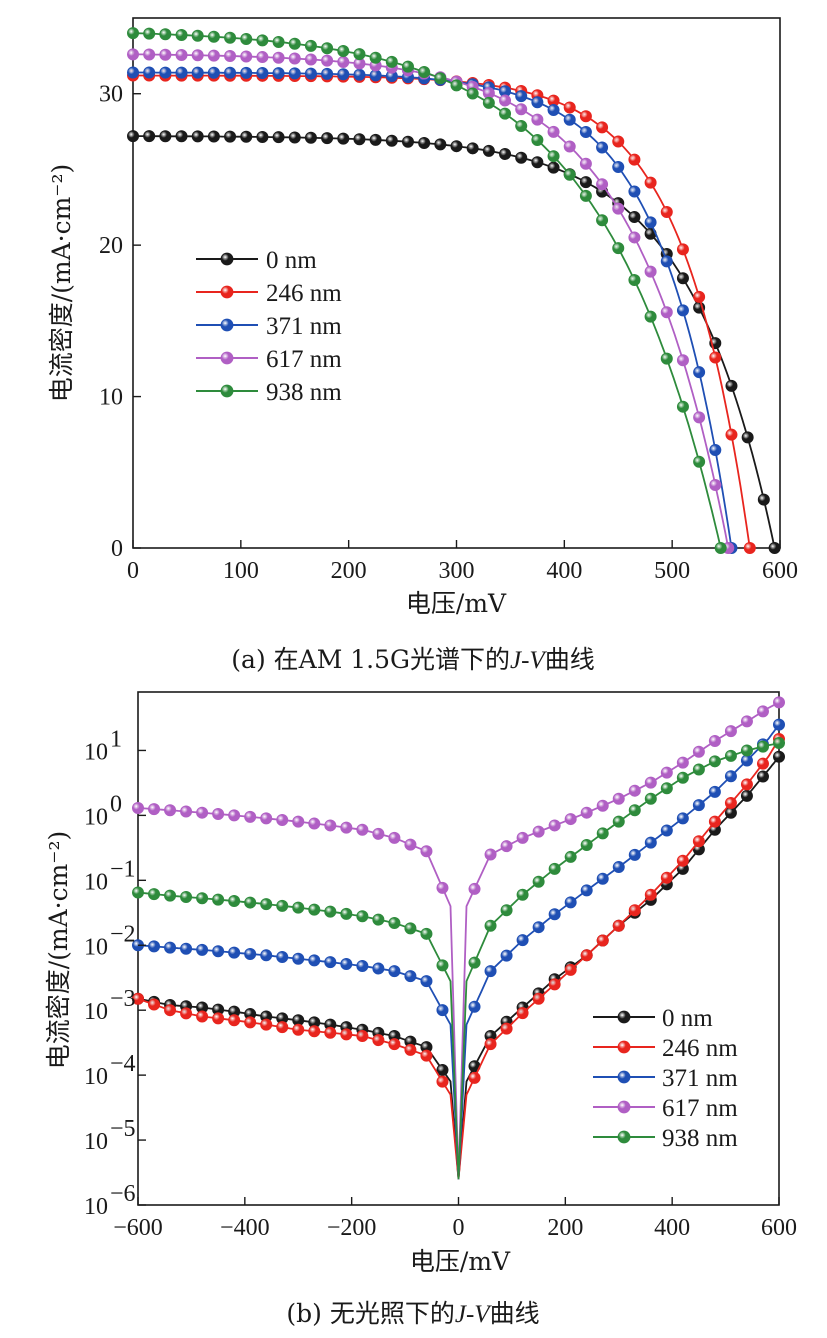 Image resolution: width=827 pixels, height=1338 pixels. What do you see at coordinates (700, 1108) in the screenshot?
I see `chart-b-legend-label: 617 nm` at bounding box center [700, 1108].